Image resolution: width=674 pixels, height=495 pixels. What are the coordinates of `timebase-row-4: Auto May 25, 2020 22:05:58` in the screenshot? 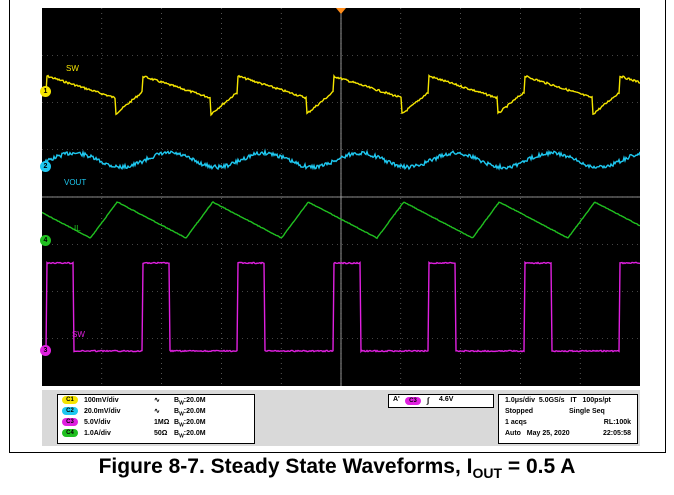 It's located at (568, 433).